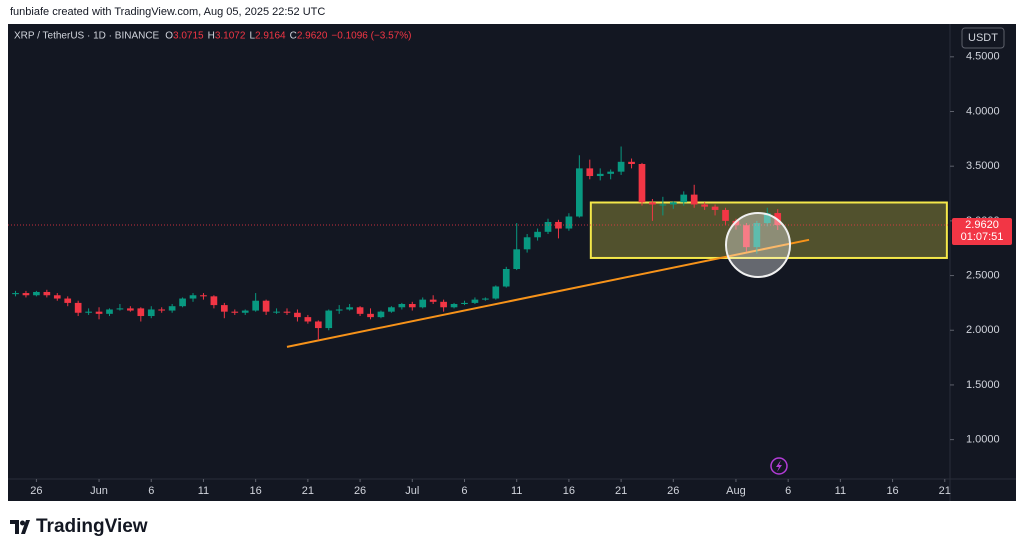 The height and width of the screenshot is (553, 1024). I want to click on y-tick-label: 3.5000, so click(983, 166).